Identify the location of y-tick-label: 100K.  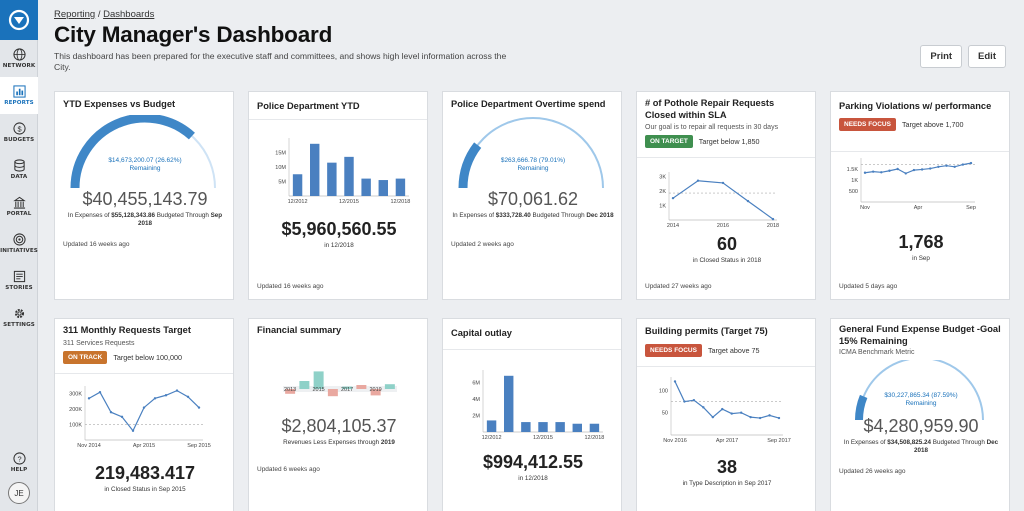
(75, 426).